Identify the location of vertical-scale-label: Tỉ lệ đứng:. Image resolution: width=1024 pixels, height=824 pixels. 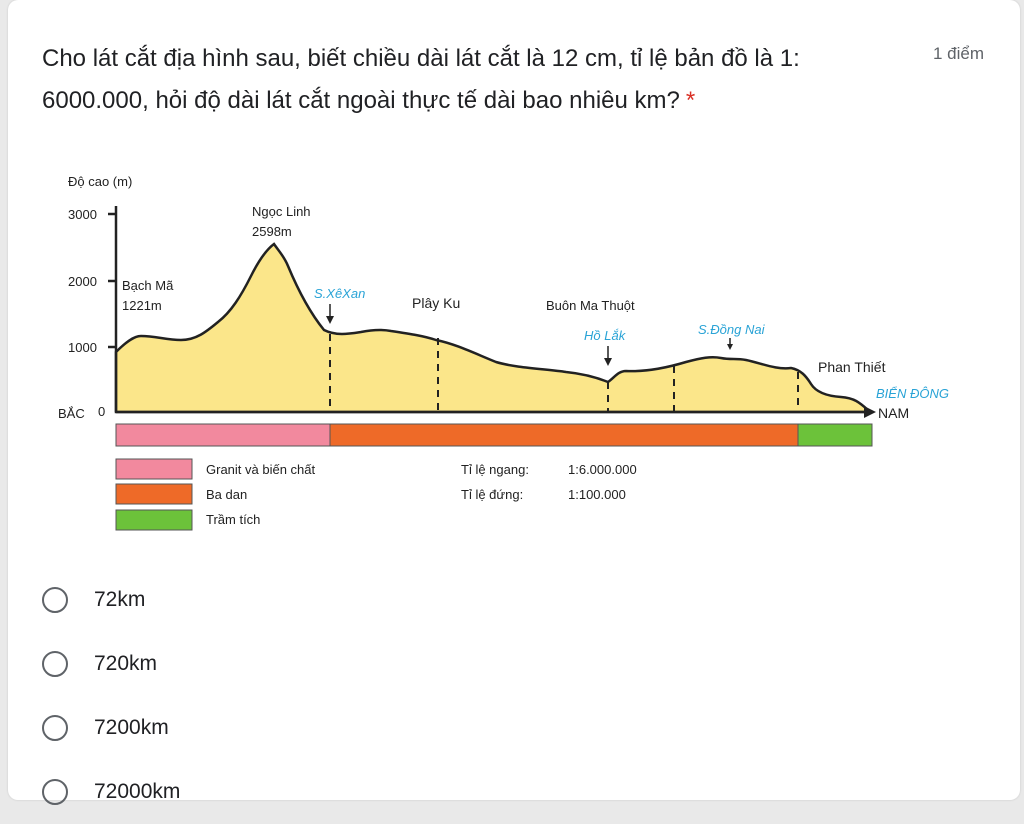
(492, 494).